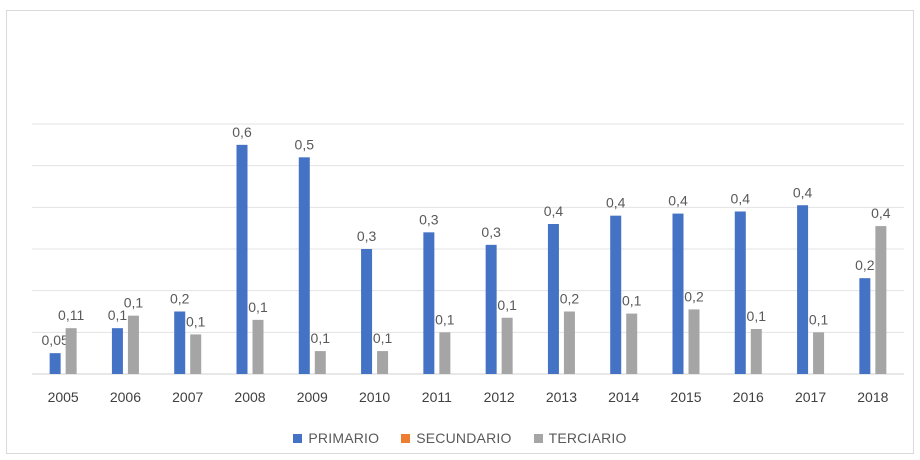  Describe the element at coordinates (118, 315) in the screenshot. I see `data-label-primario: 0,1` at that location.